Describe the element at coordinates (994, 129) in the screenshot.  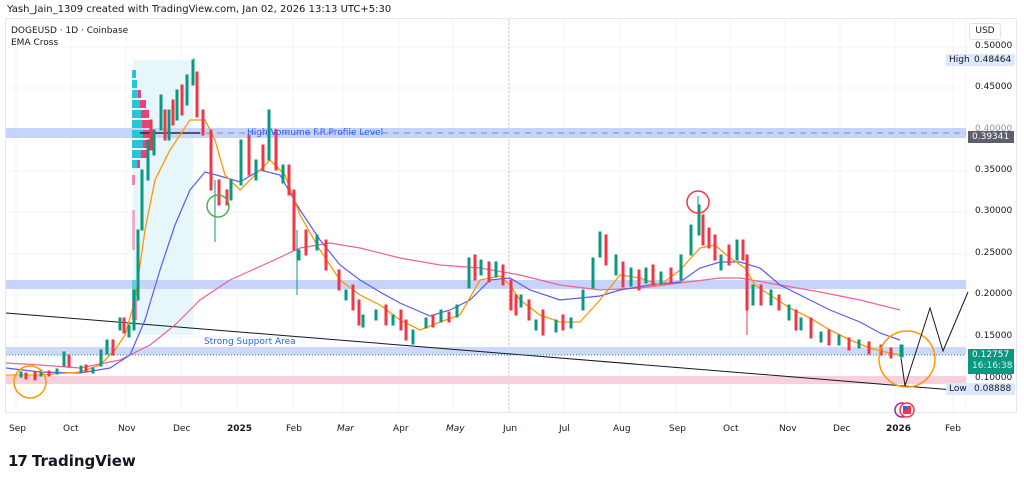
I see `price-tick: 0.40000` at that location.